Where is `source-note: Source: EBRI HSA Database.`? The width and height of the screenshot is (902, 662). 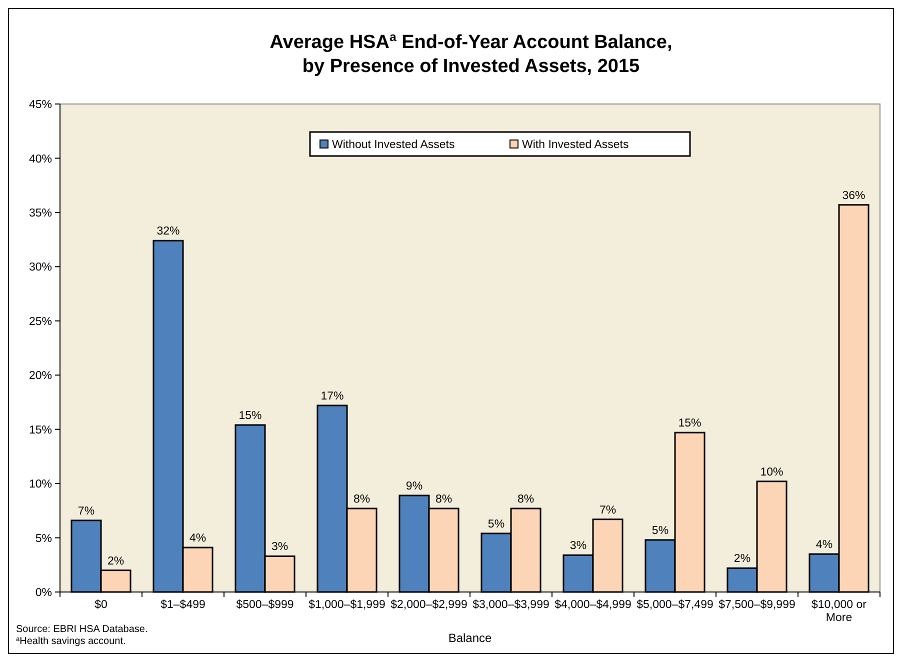
source-note: Source: EBRI HSA Database. is located at coordinates (82, 629).